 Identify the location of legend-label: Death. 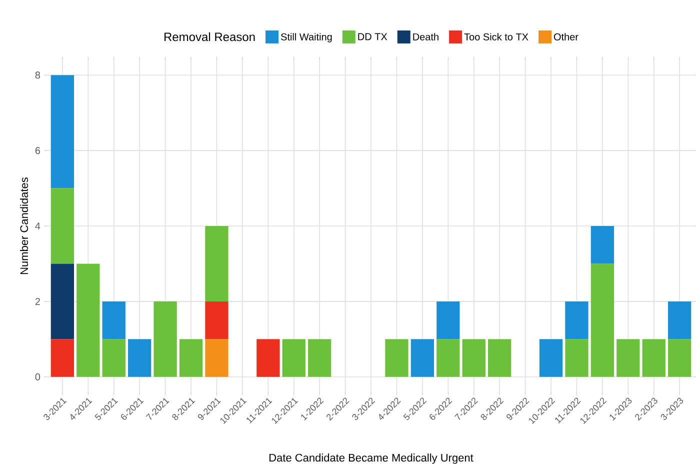
(425, 36).